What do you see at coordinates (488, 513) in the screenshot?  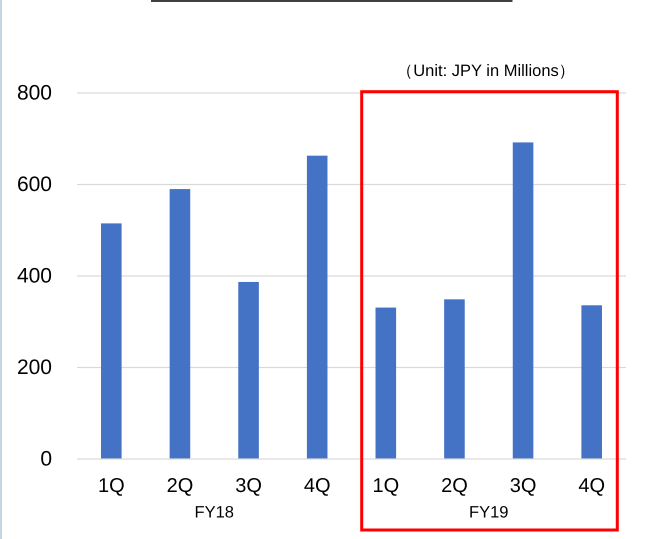 I see `text: FY19` at bounding box center [488, 513].